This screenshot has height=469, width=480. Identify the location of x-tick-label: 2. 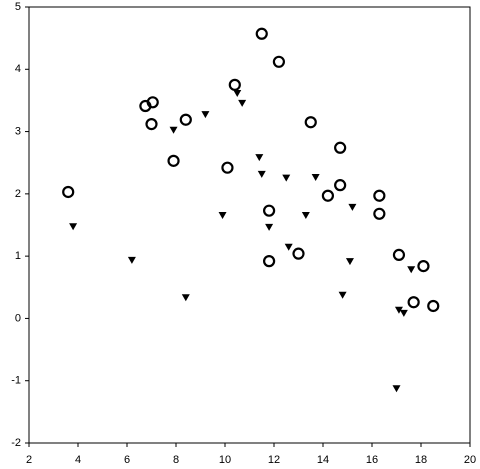
(29, 460).